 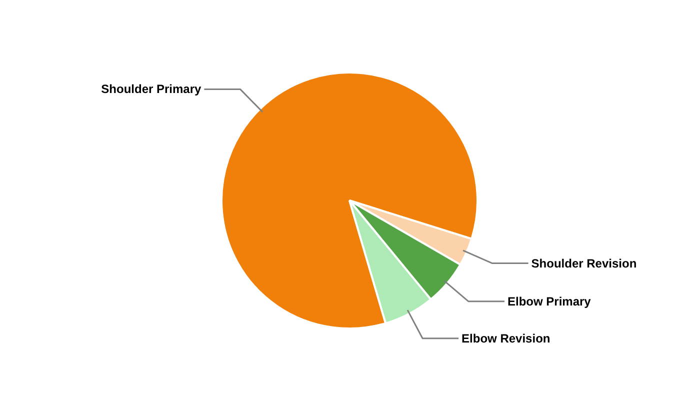 What do you see at coordinates (506, 338) in the screenshot?
I see `slice-label: Elbow Revision` at bounding box center [506, 338].